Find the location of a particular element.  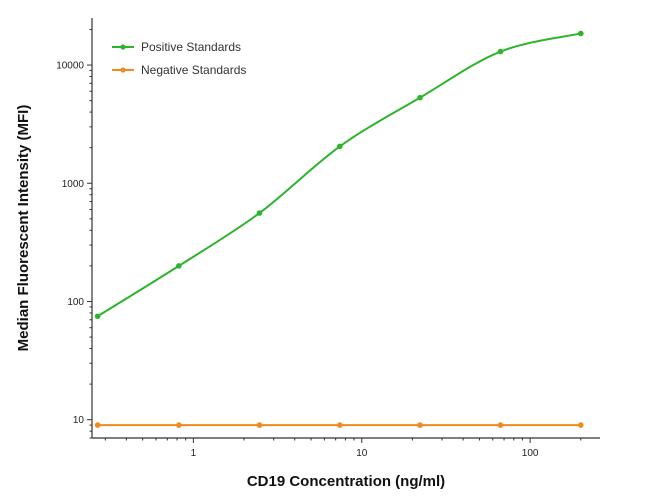

y-tick-label: 10 is located at coordinates (79, 420).